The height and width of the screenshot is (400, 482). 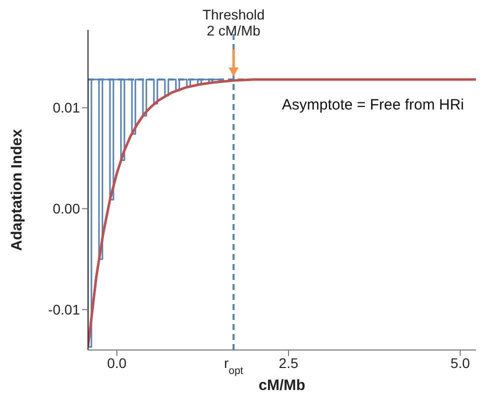 I want to click on annotation: Threshold 2 cM/Mb, so click(x=233, y=22).